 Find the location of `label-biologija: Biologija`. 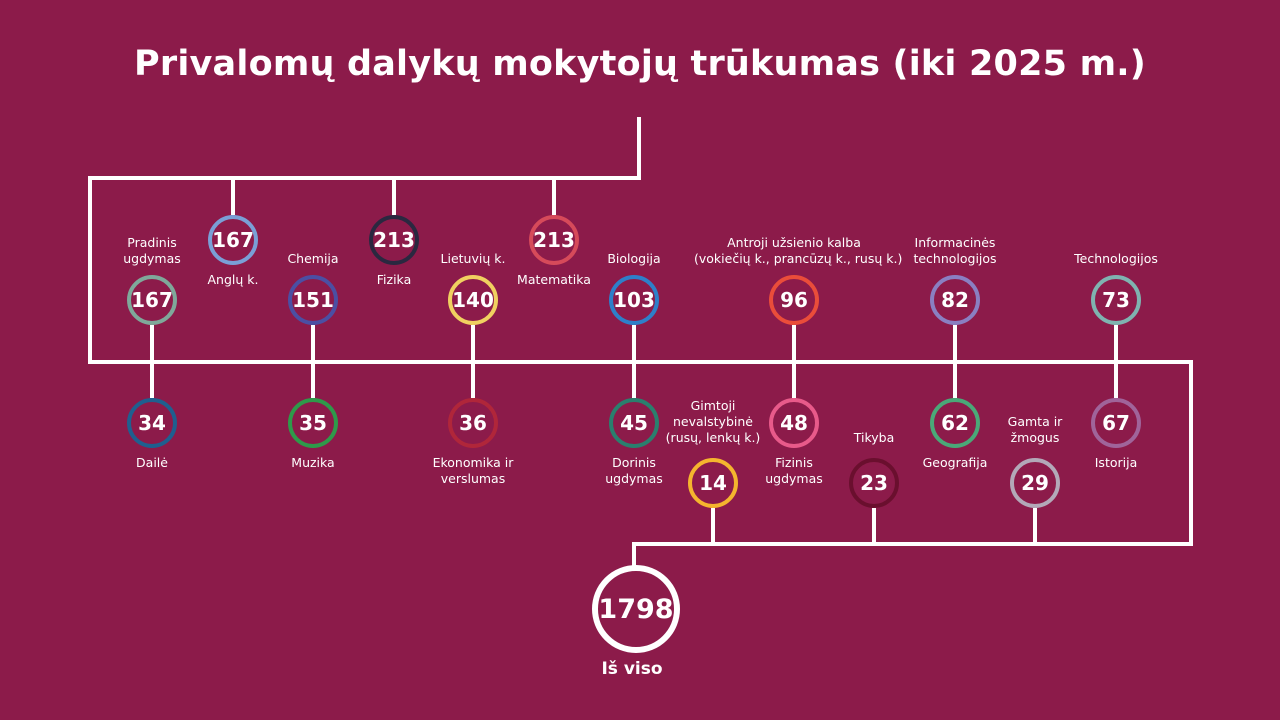

label-biologija: Biologija is located at coordinates (634, 259).